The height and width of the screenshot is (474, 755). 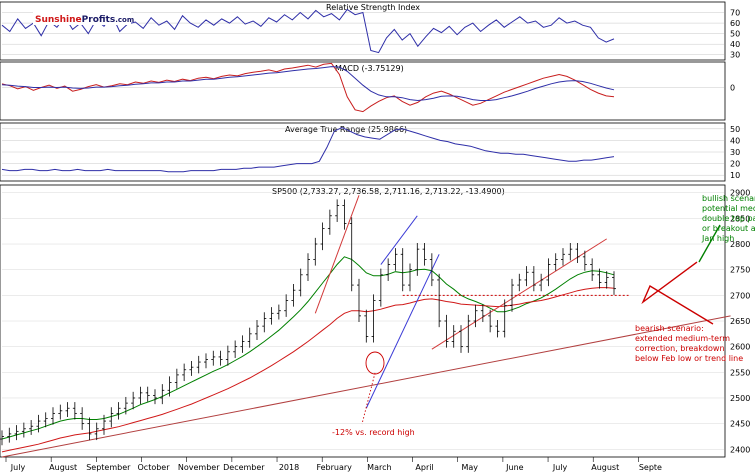 I want to click on bull-line-1: bullish scenario:, so click(x=728, y=198).